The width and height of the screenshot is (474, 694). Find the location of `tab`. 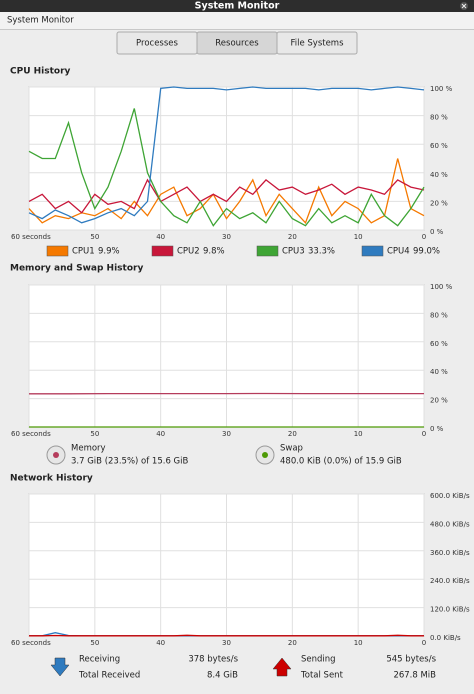

tab is located at coordinates (317, 43).